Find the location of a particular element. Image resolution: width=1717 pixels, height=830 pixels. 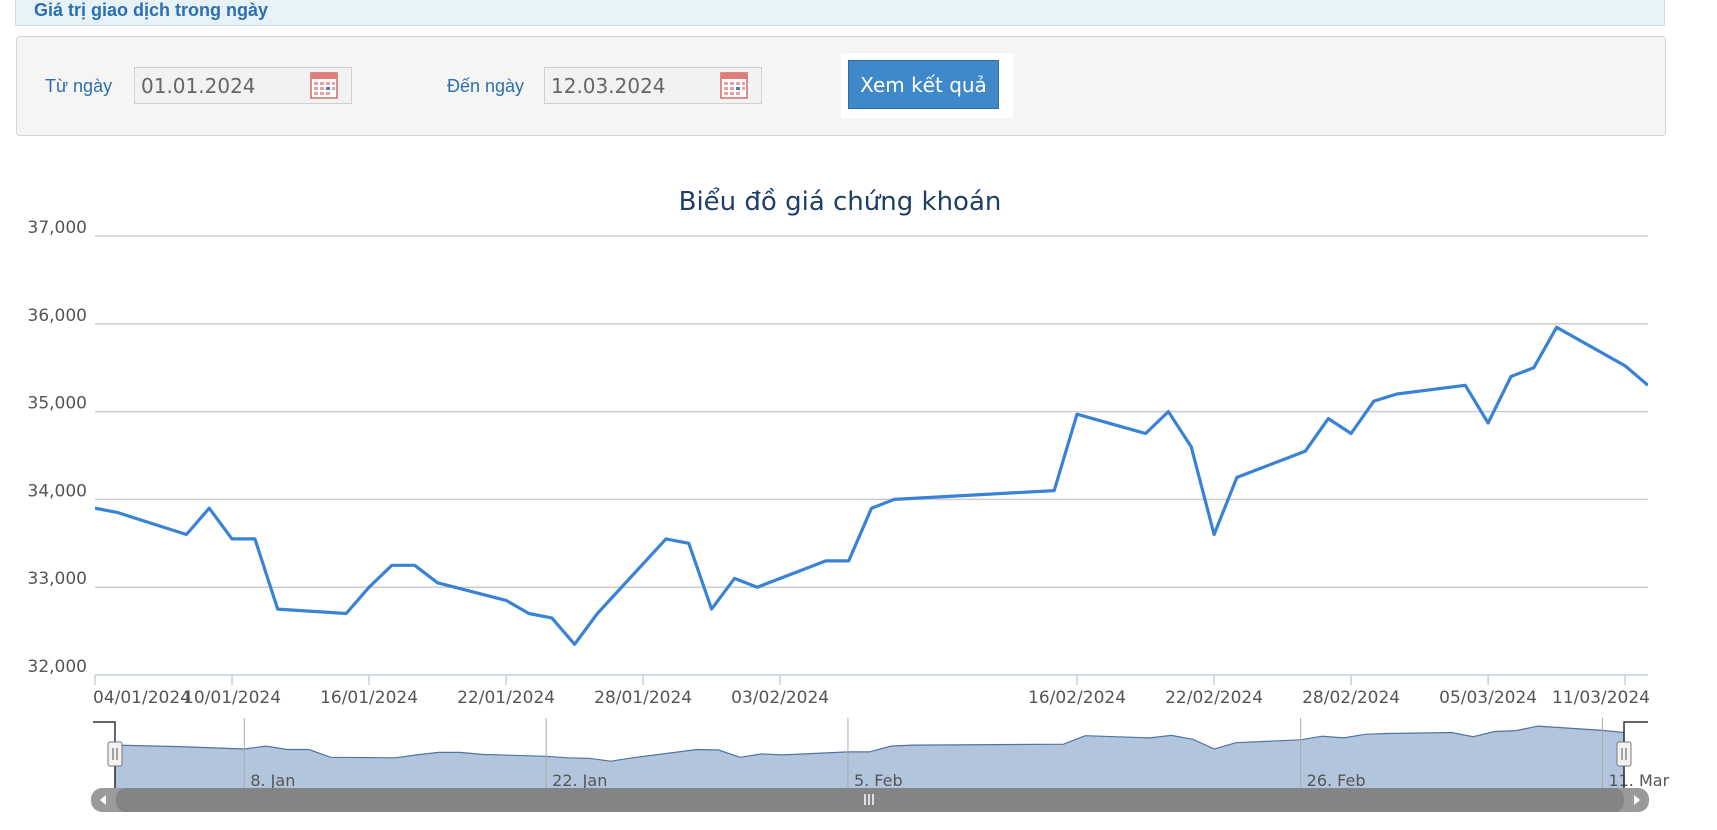

y-tick-label: 34,000 is located at coordinates (57, 491).